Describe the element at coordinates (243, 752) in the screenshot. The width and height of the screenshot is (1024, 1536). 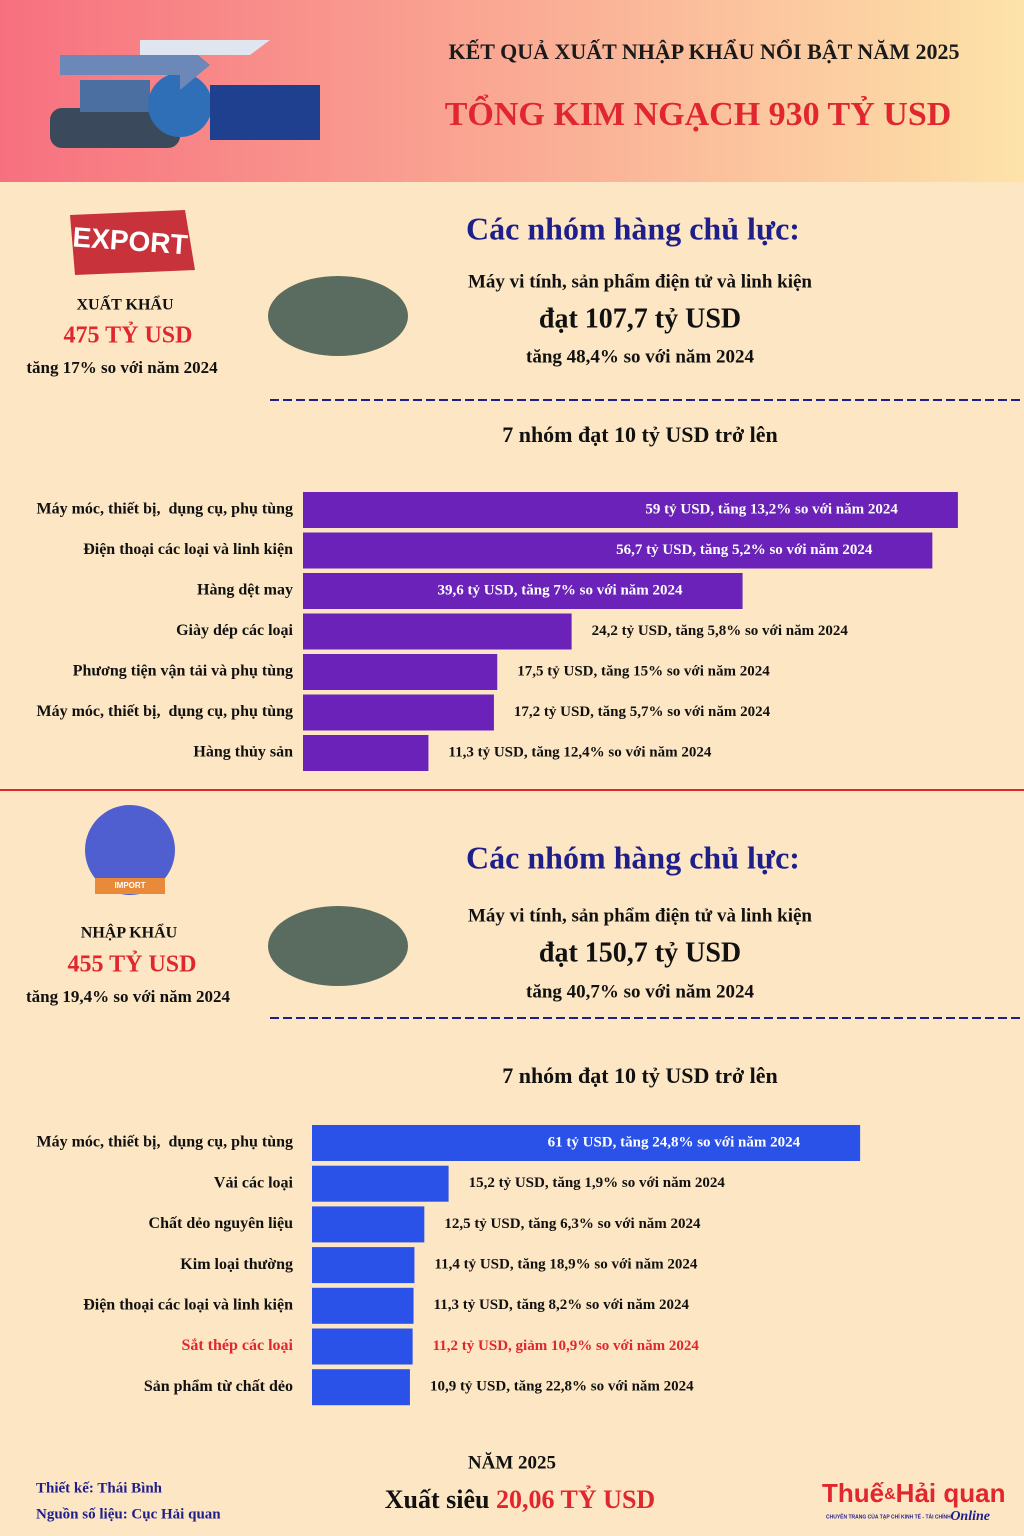
I see `category-label: Hàng thủy sản` at that location.